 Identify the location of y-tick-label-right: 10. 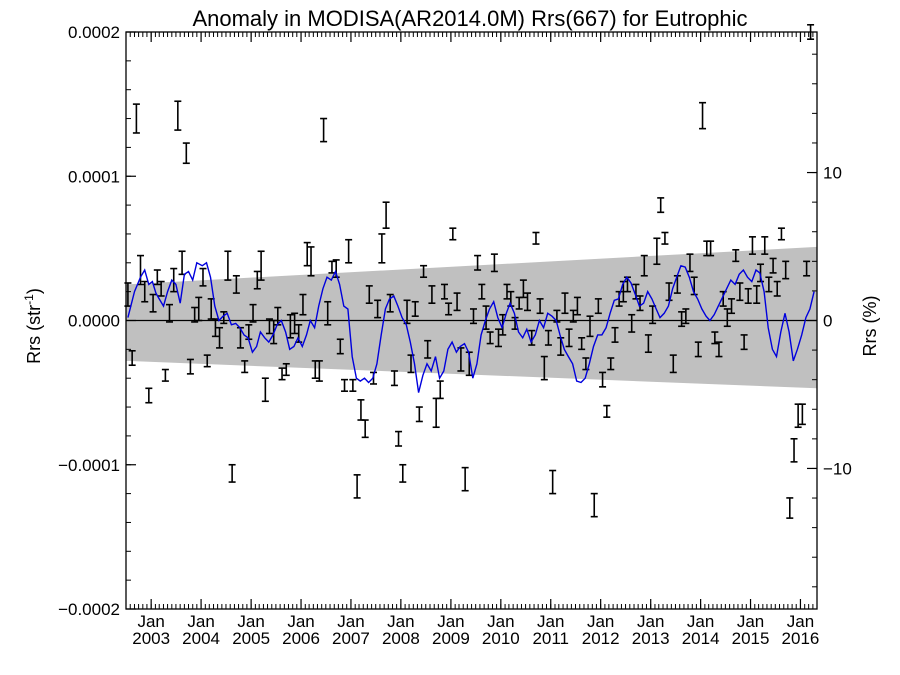
(832, 173).